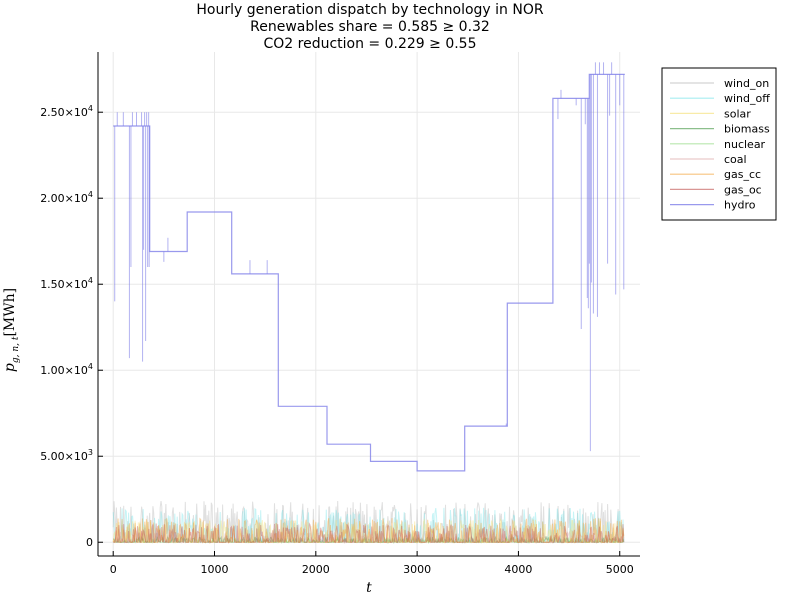 This screenshot has height=600, width=800. What do you see at coordinates (10, 367) in the screenshot?
I see `y-axis-label-main: p` at bounding box center [10, 367].